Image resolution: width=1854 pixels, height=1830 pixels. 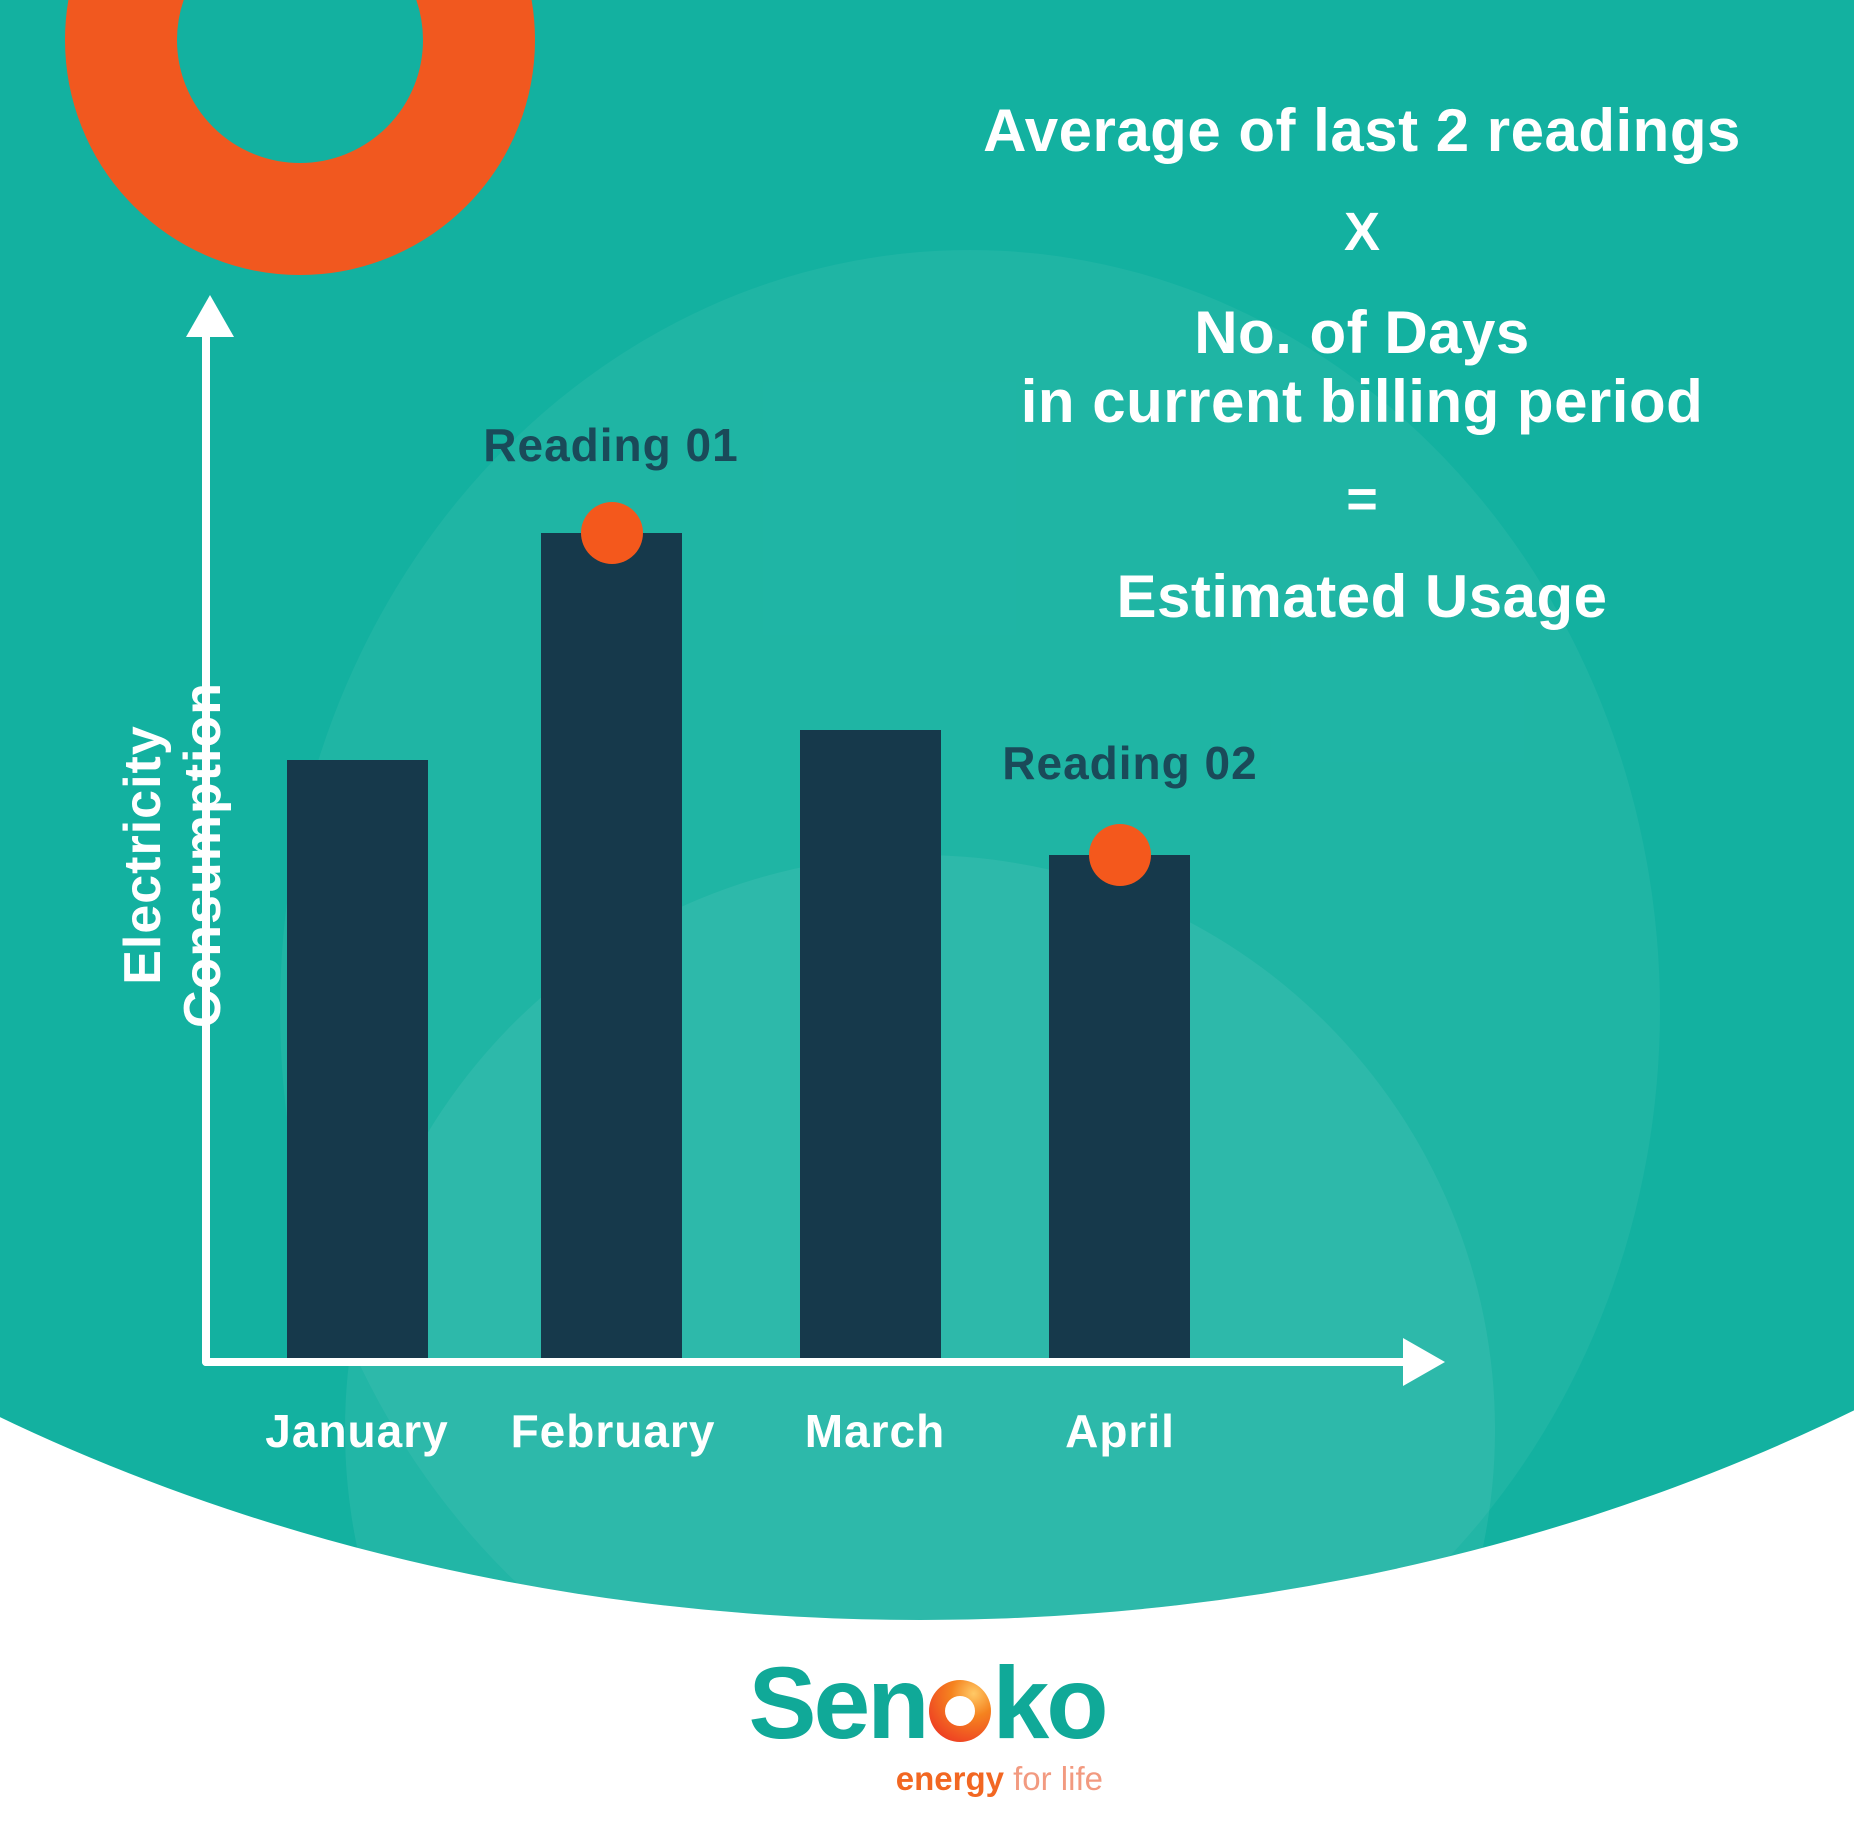 What do you see at coordinates (1130, 763) in the screenshot?
I see `reading-02-label: Reading 02` at bounding box center [1130, 763].